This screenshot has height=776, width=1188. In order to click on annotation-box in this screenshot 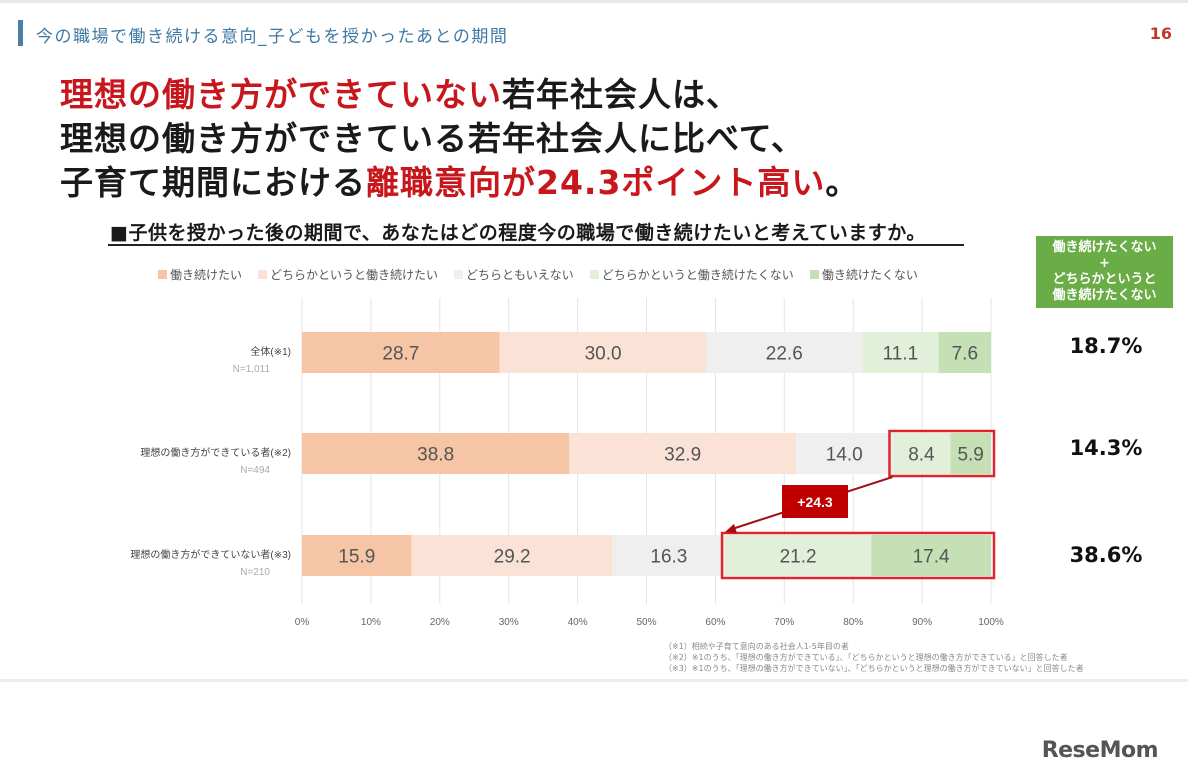, I will do `click(815, 501)`.